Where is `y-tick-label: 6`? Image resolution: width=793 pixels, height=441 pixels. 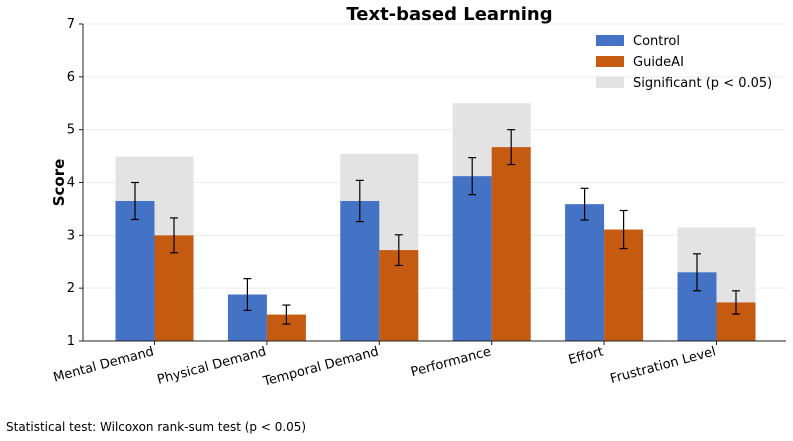 y-tick-label: 6 is located at coordinates (71, 77).